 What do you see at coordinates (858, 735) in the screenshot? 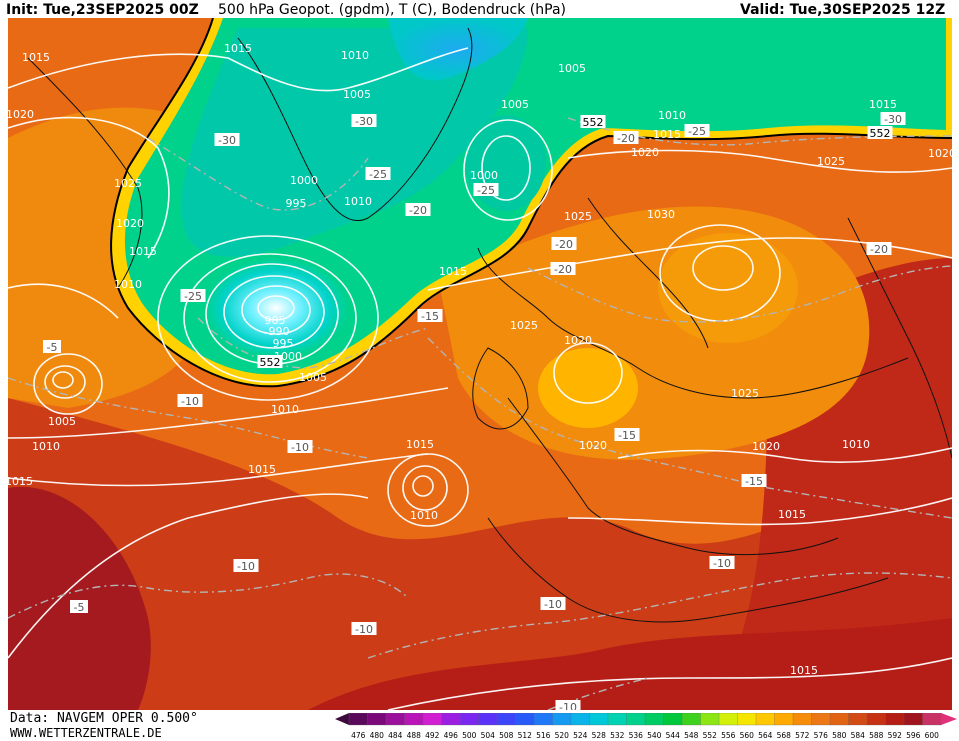
I see `scale-tick-label: 584` at bounding box center [858, 735].